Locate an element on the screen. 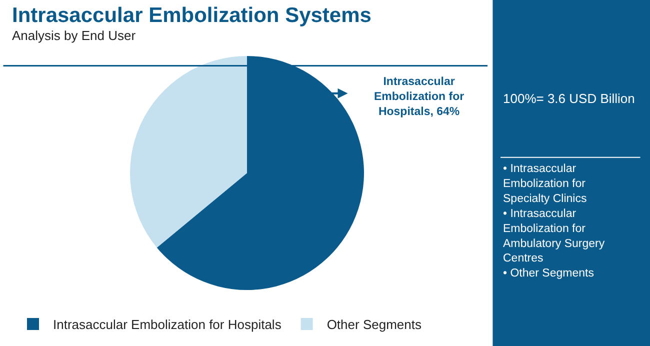  text: Intrasaccular Embolization for Hospitals, 64% is located at coordinates (419, 97).